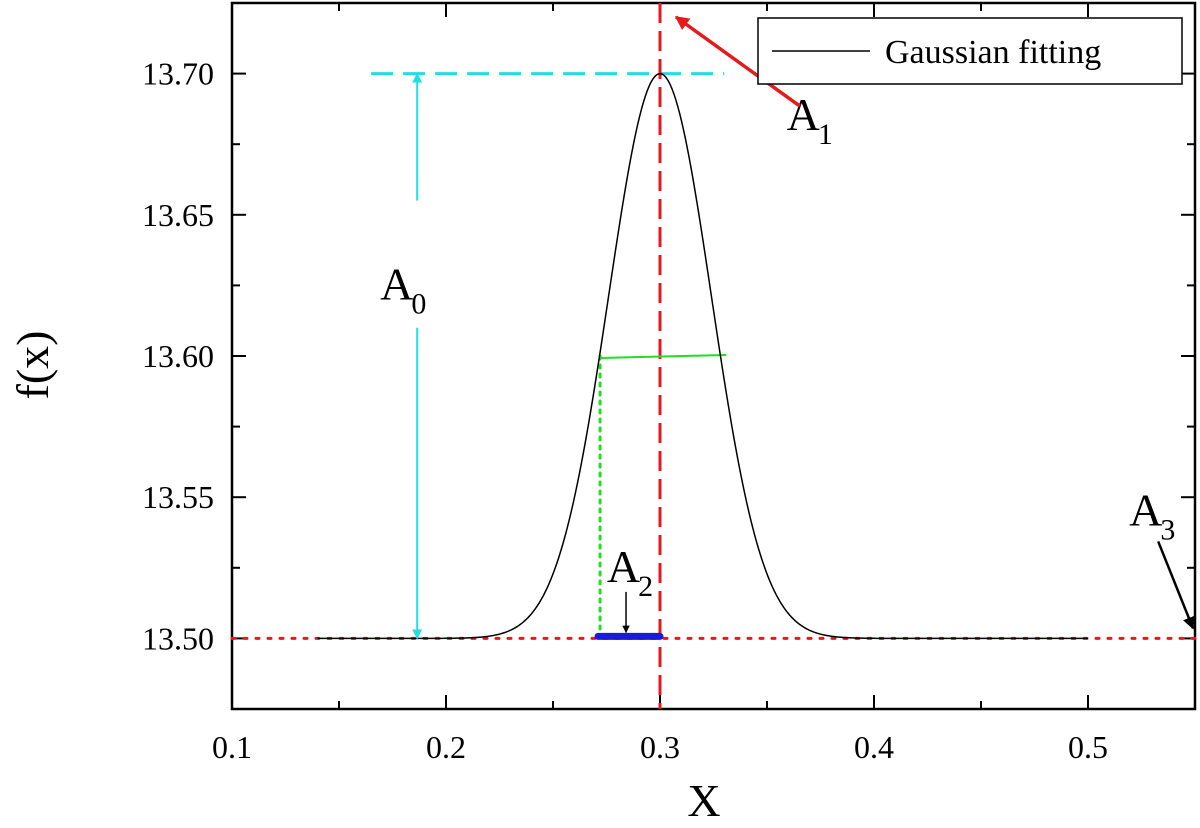 This screenshot has height=828, width=1200. What do you see at coordinates (418, 304) in the screenshot?
I see `annotation-a0-subscript: 0` at bounding box center [418, 304].